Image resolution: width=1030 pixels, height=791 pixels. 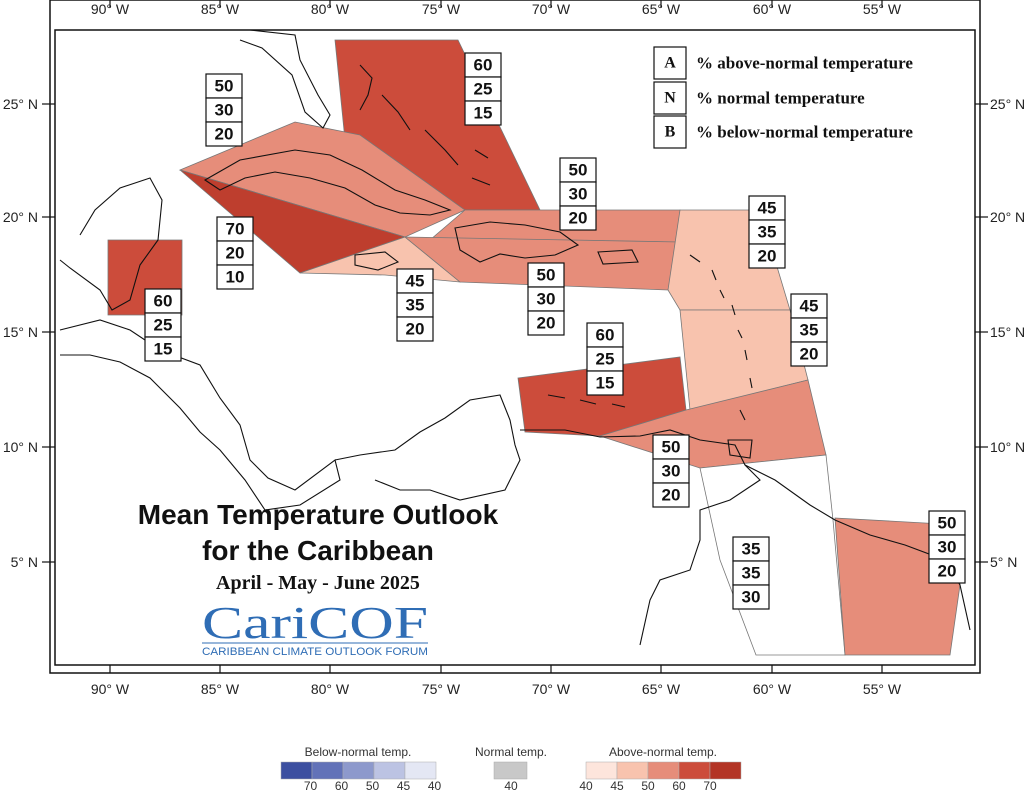 I want to click on coast-colombia, so click(x=427, y=447).